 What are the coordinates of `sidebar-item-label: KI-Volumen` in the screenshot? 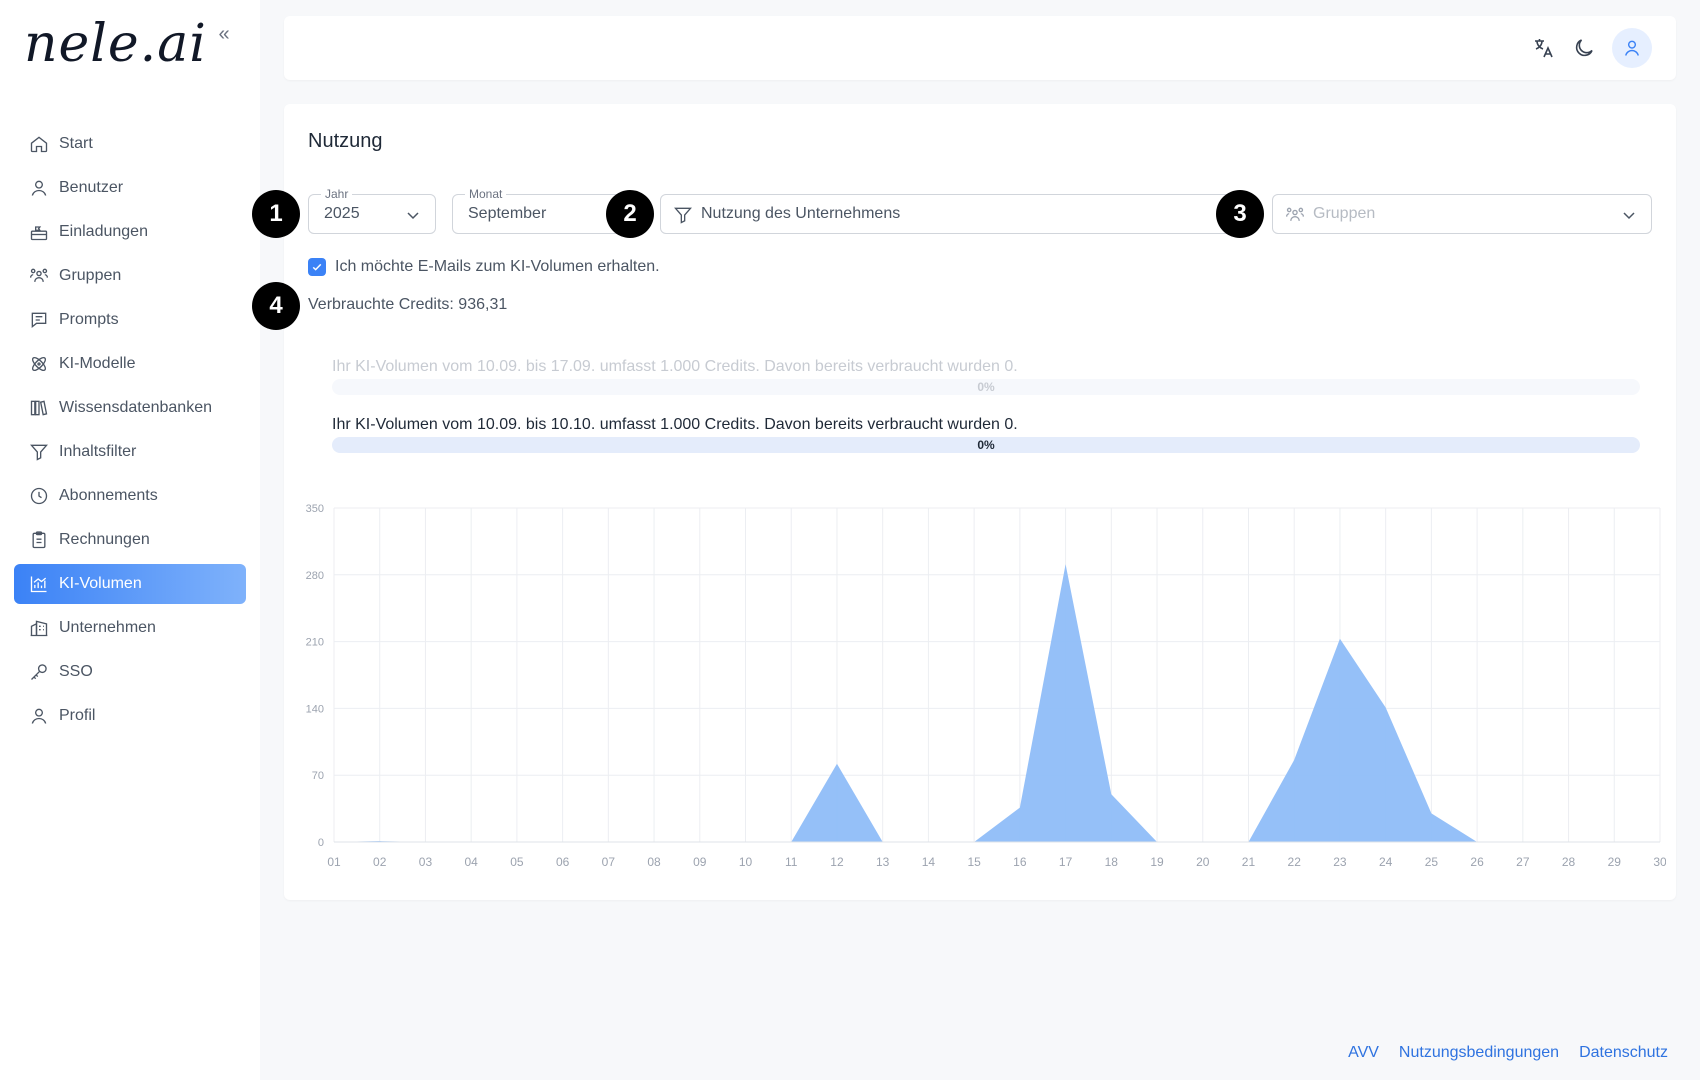 It's located at (100, 583).